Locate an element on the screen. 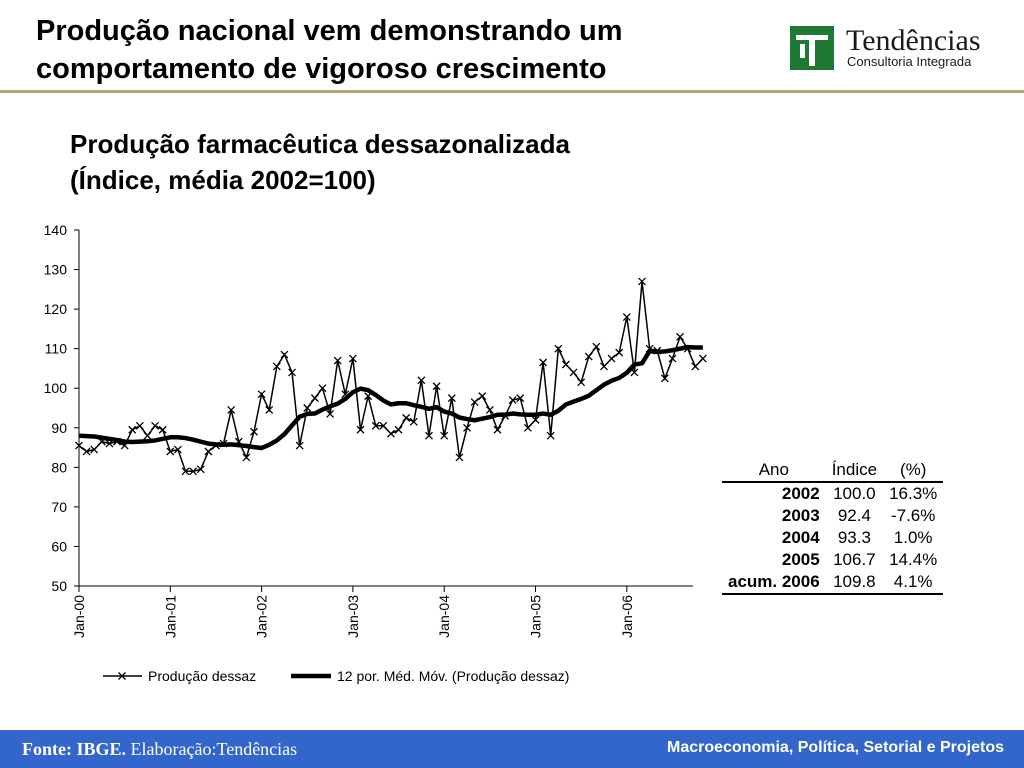  table-cell-pct: -7.6% is located at coordinates (913, 515).